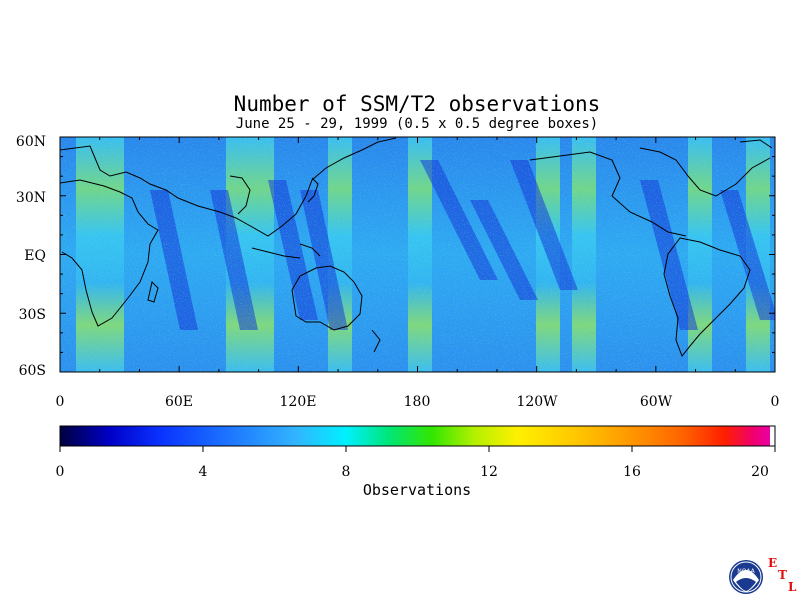  I want to click on colorbar-tick-label: 4, so click(203, 472).